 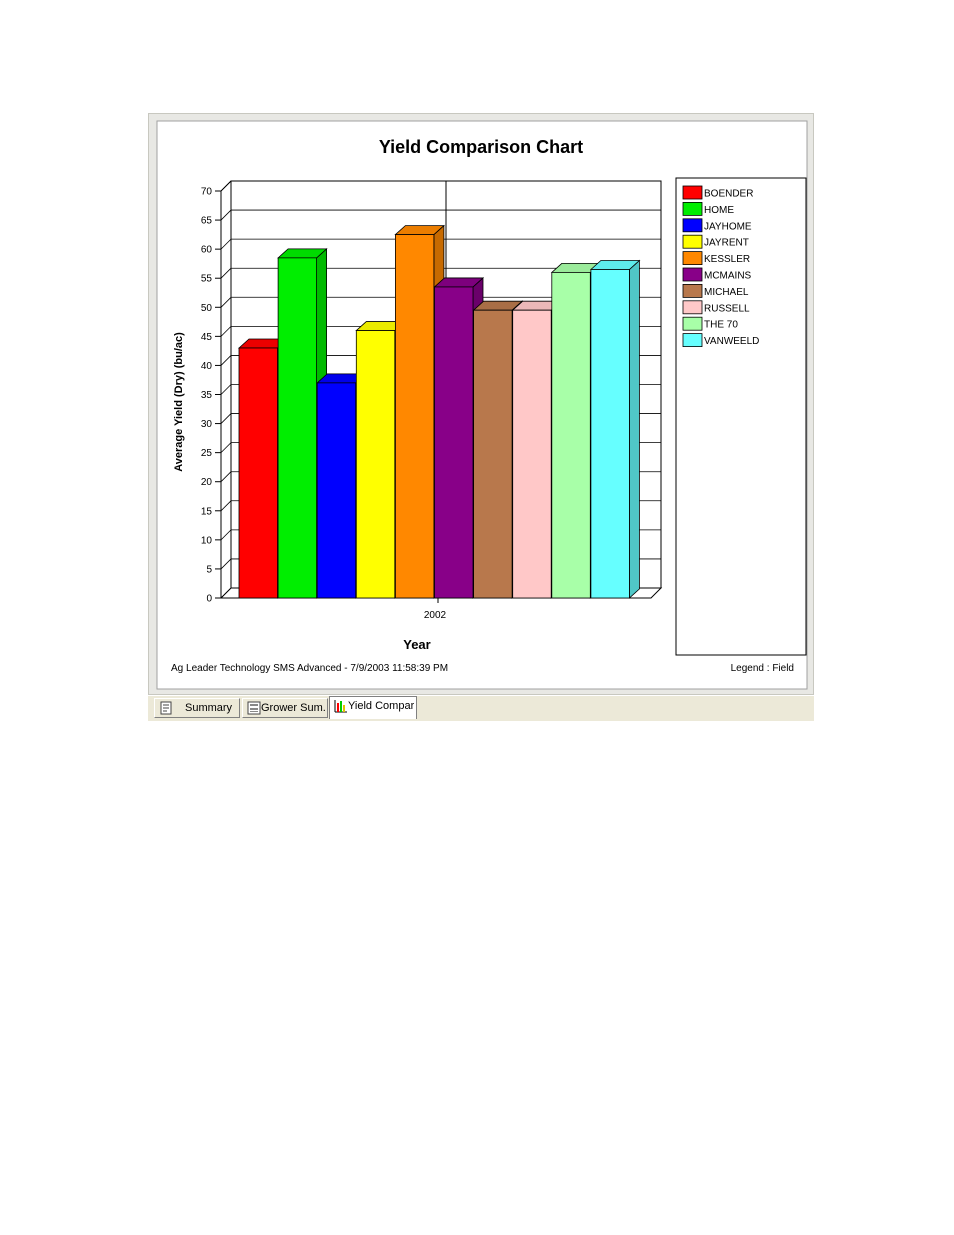 What do you see at coordinates (719, 210) in the screenshot?
I see `legend-label: HOME` at bounding box center [719, 210].